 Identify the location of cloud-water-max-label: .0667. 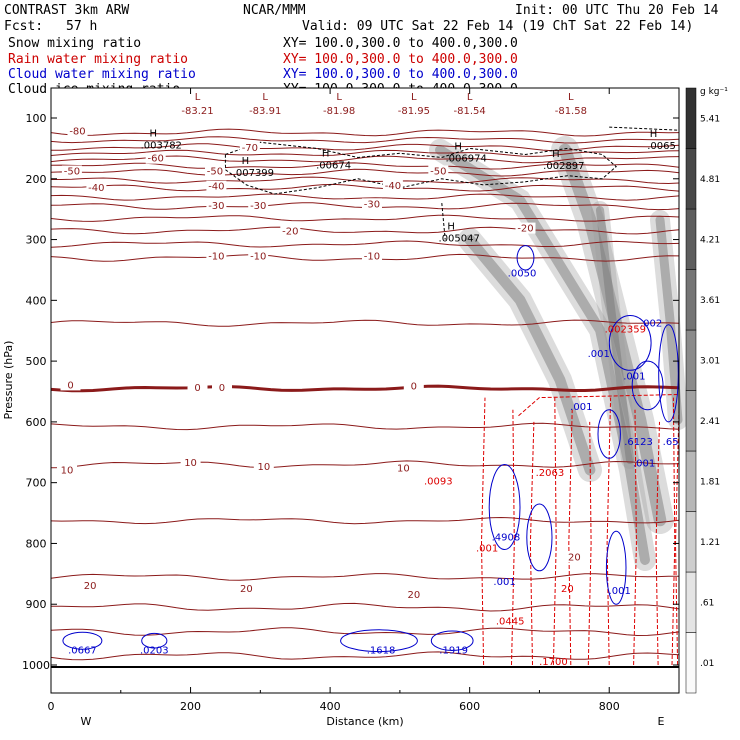
(82, 651).